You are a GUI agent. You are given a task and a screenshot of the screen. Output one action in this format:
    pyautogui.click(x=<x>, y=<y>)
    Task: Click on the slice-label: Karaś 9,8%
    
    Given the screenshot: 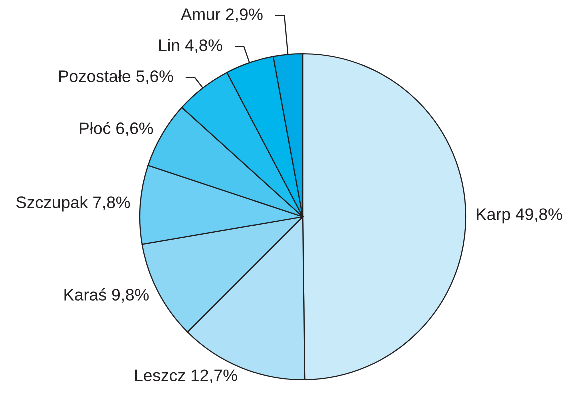 What is the action you would take?
    pyautogui.click(x=106, y=295)
    